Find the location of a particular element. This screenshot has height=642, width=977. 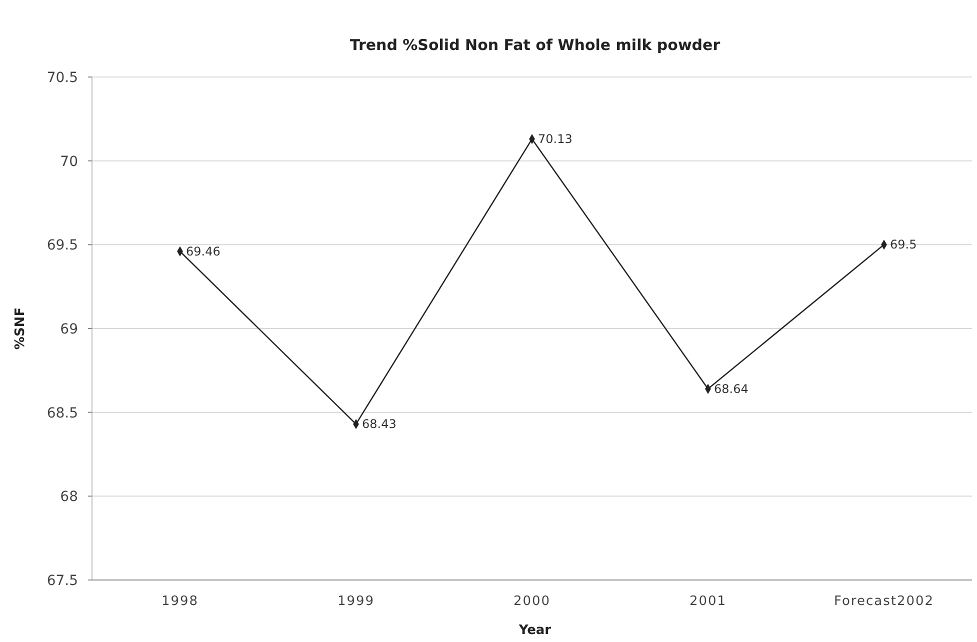

x-tick-label: 1998 is located at coordinates (180, 601).